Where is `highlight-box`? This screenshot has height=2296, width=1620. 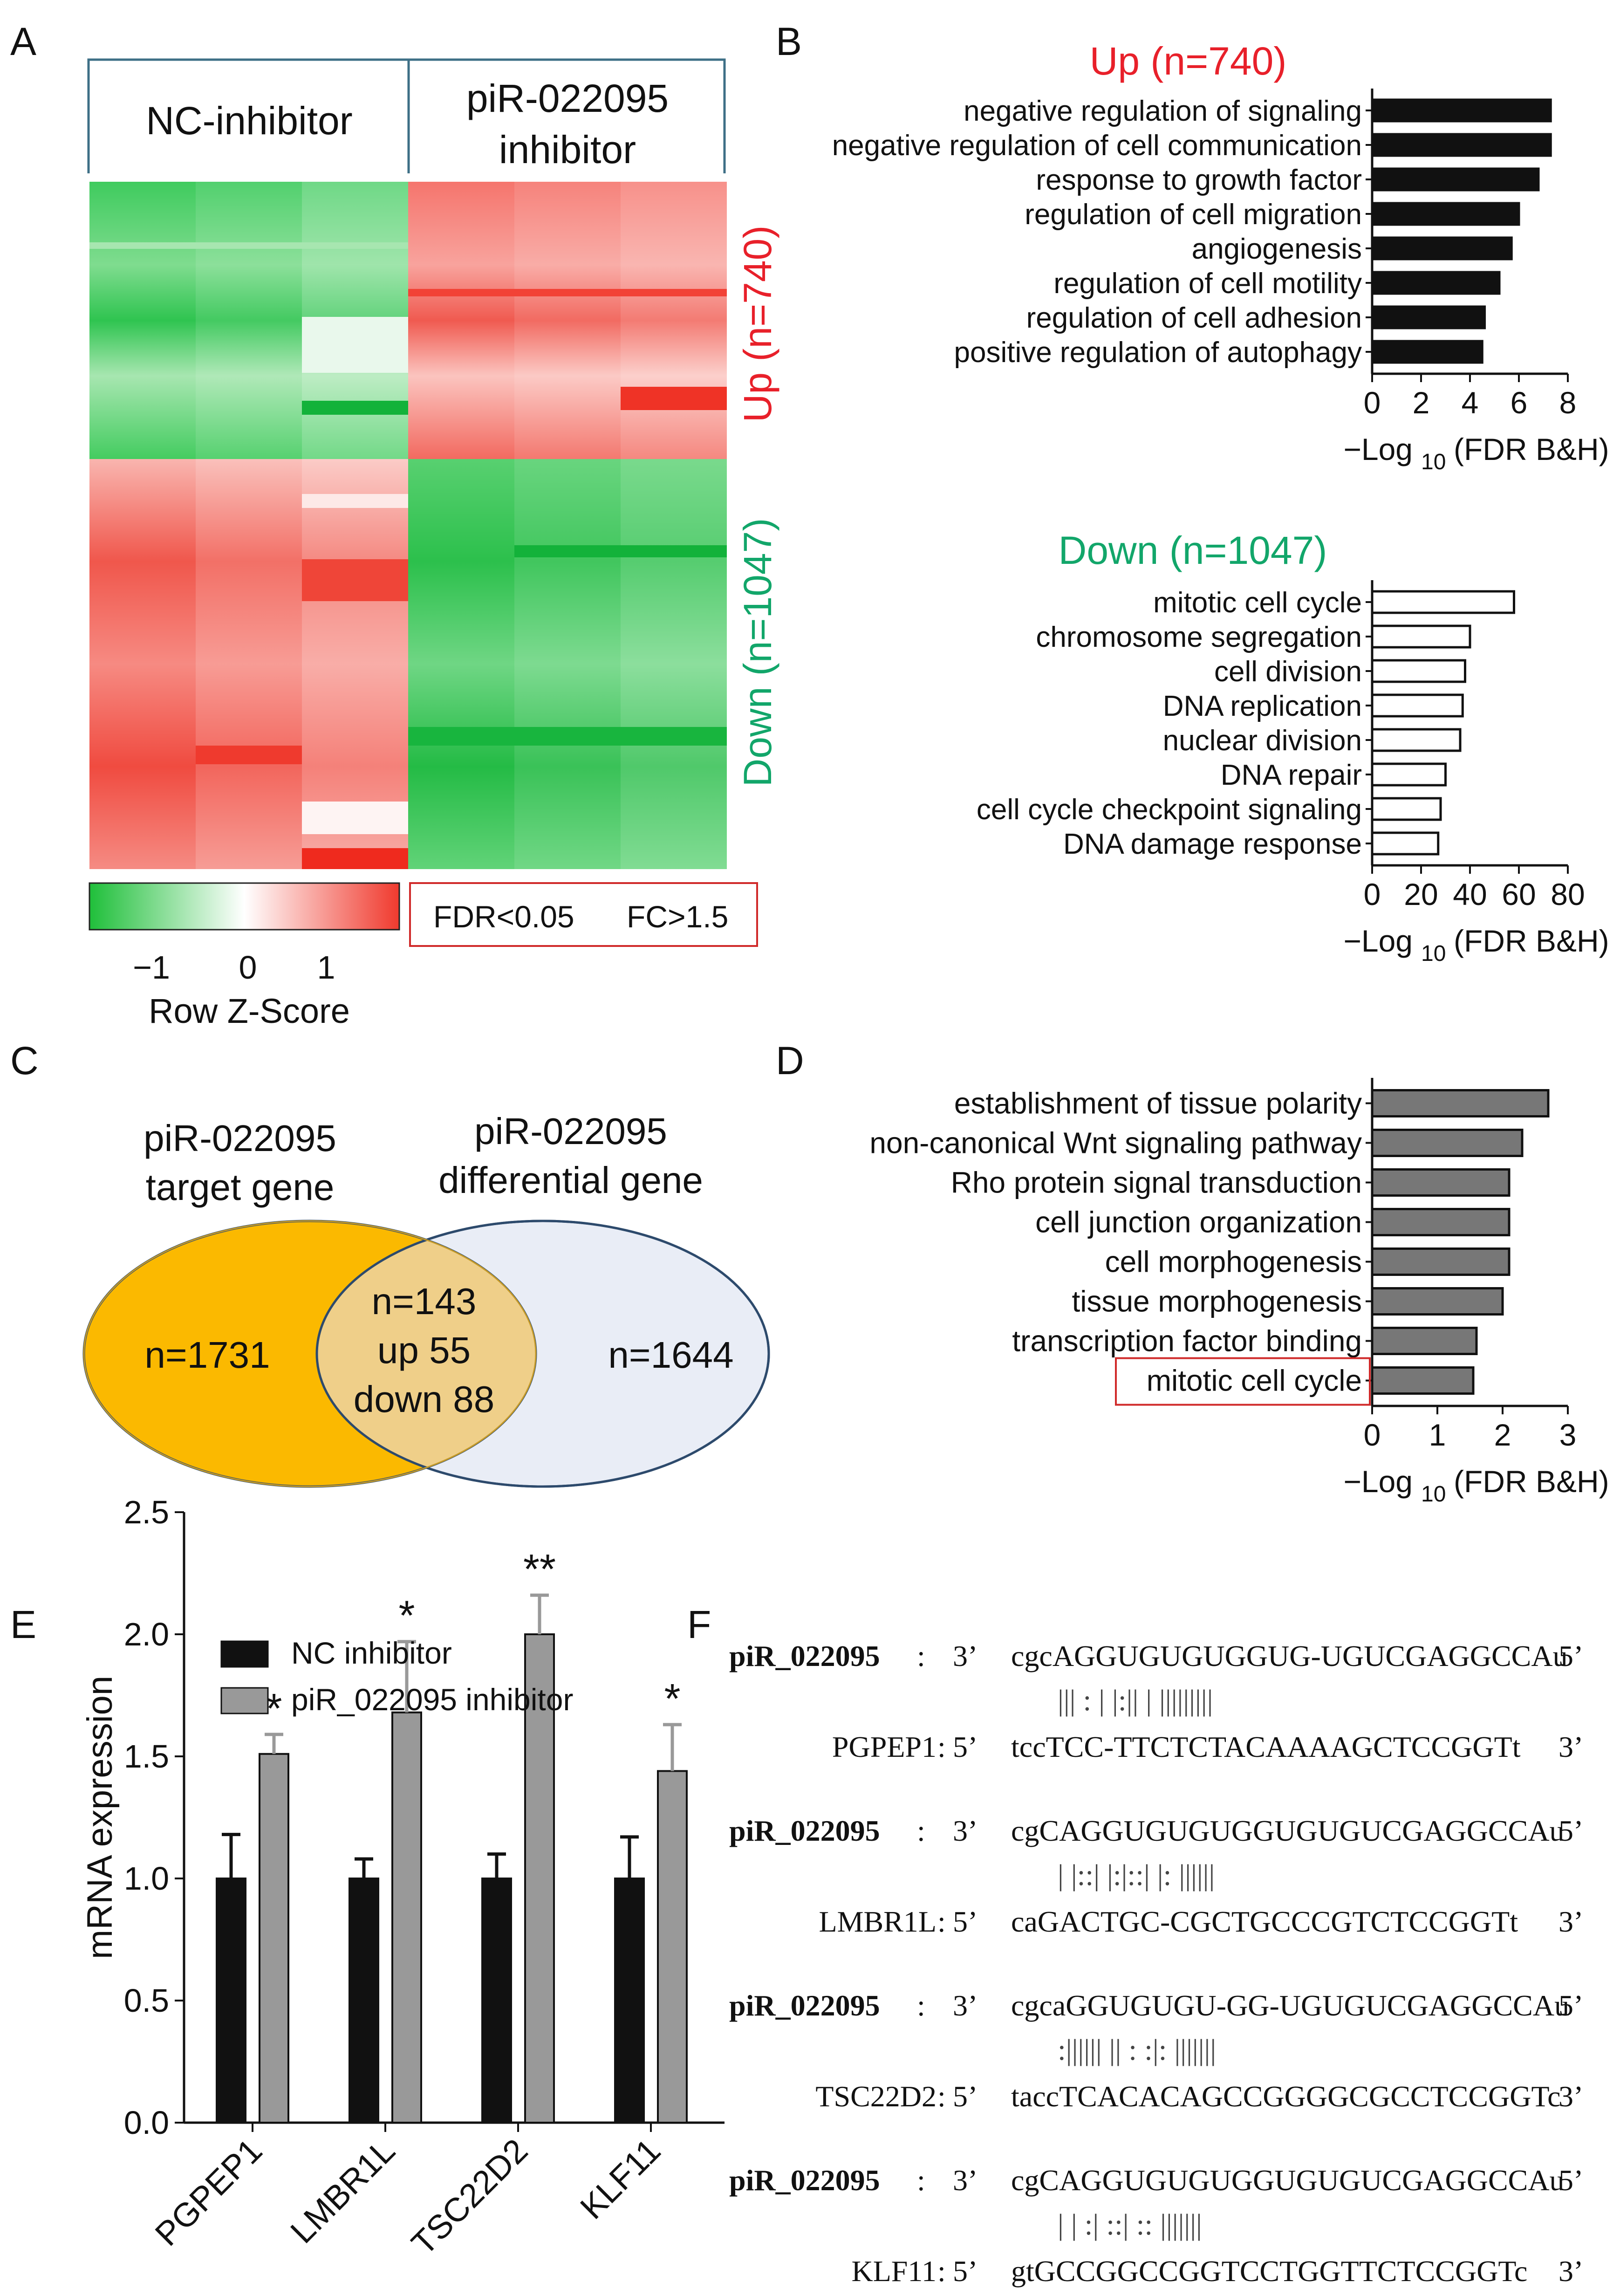
highlight-box is located at coordinates (1243, 1381).